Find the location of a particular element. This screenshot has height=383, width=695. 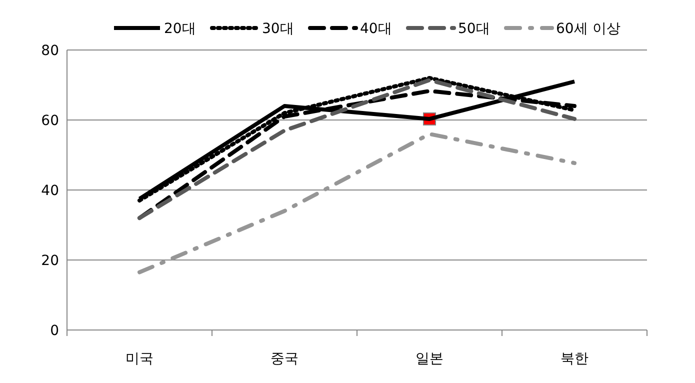

legend-label: 50대 is located at coordinates (474, 29).